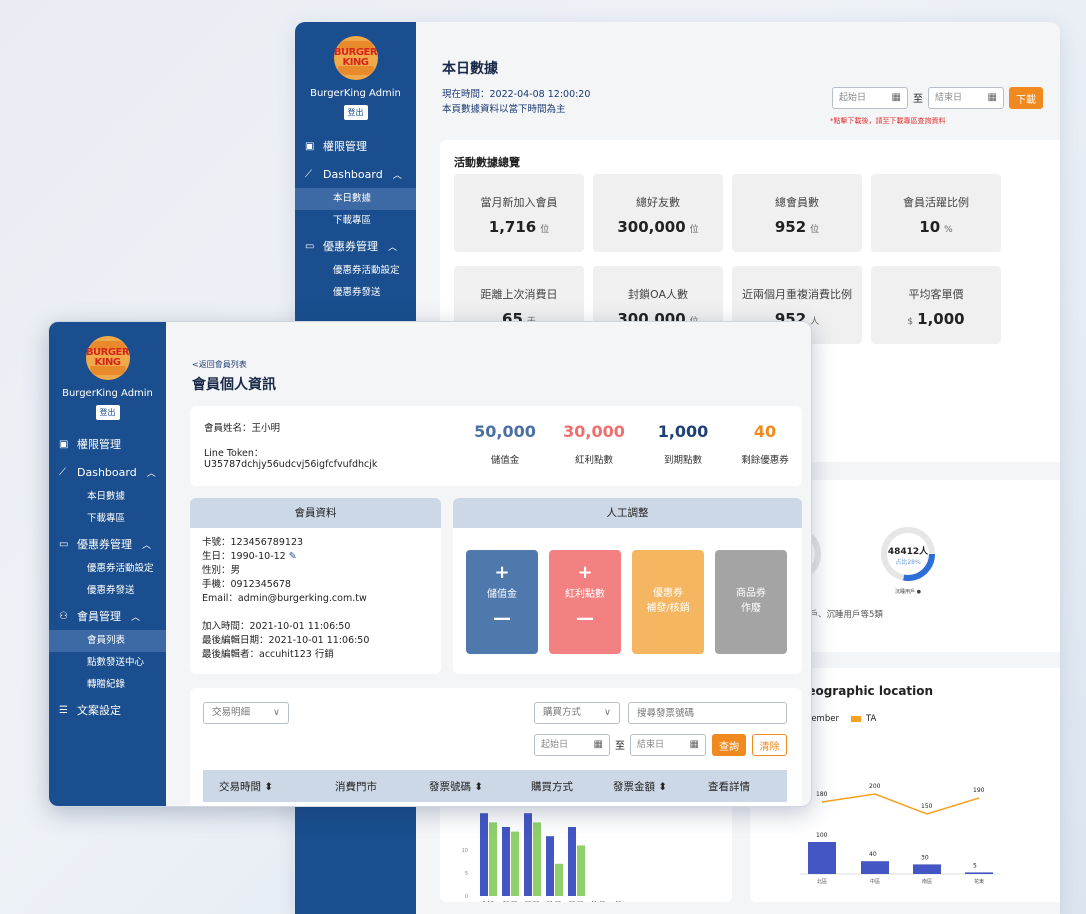  Describe the element at coordinates (345, 146) in the screenshot. I see `nav-label: 權限管理` at that location.